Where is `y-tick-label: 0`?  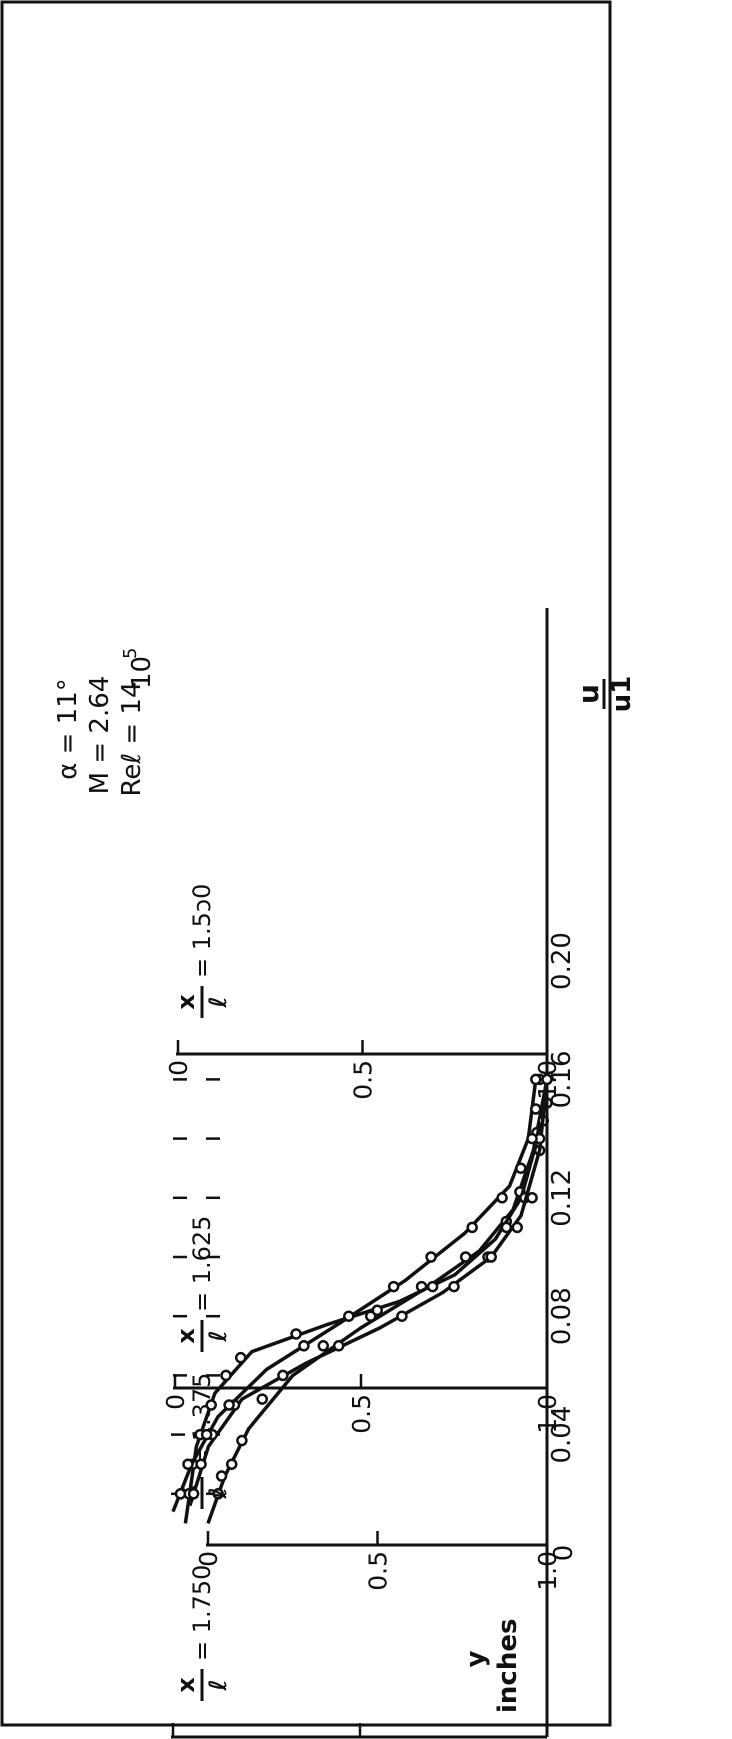 y-tick-label: 0 is located at coordinates (564, 1553).